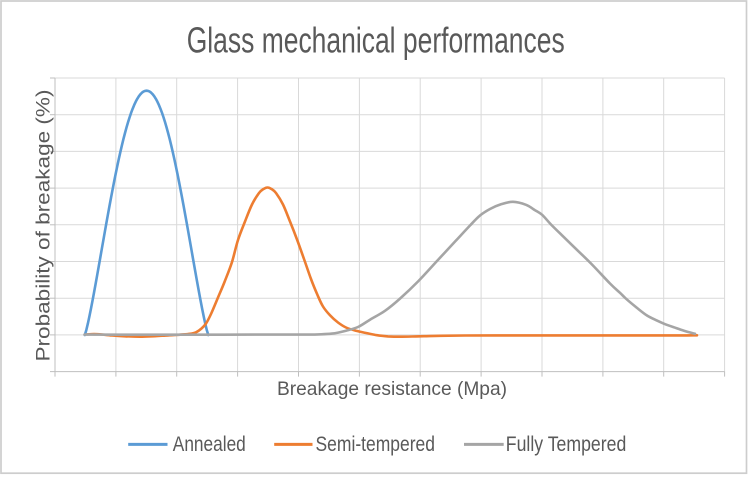 This screenshot has height=480, width=749. Describe the element at coordinates (376, 444) in the screenshot. I see `svg-text: Semi-tempered` at that location.